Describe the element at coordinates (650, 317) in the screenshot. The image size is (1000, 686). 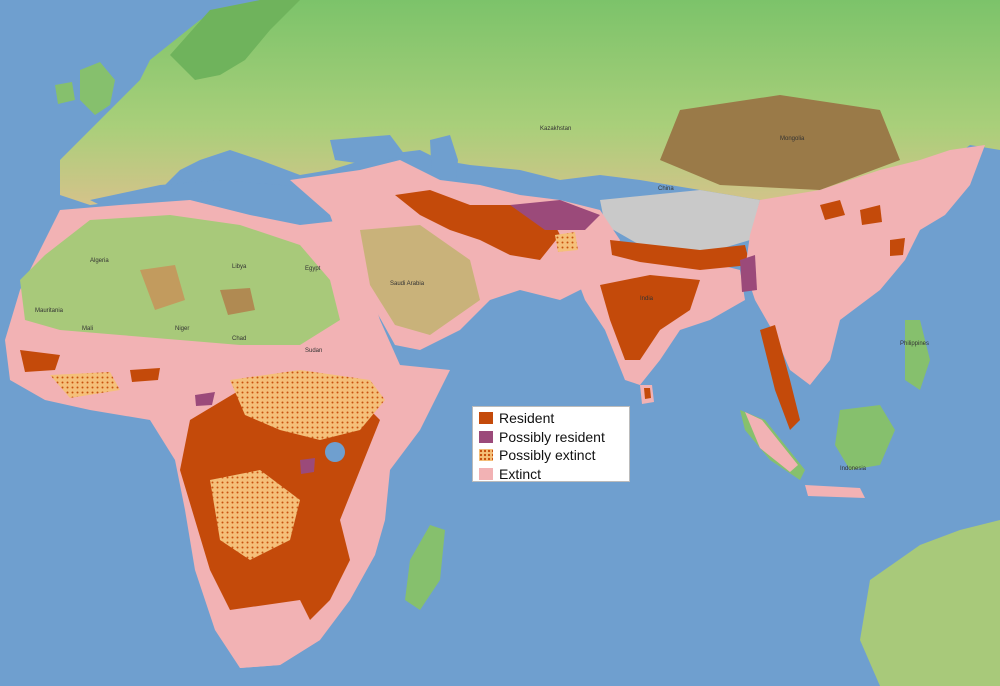
I see `india-resident` at that location.